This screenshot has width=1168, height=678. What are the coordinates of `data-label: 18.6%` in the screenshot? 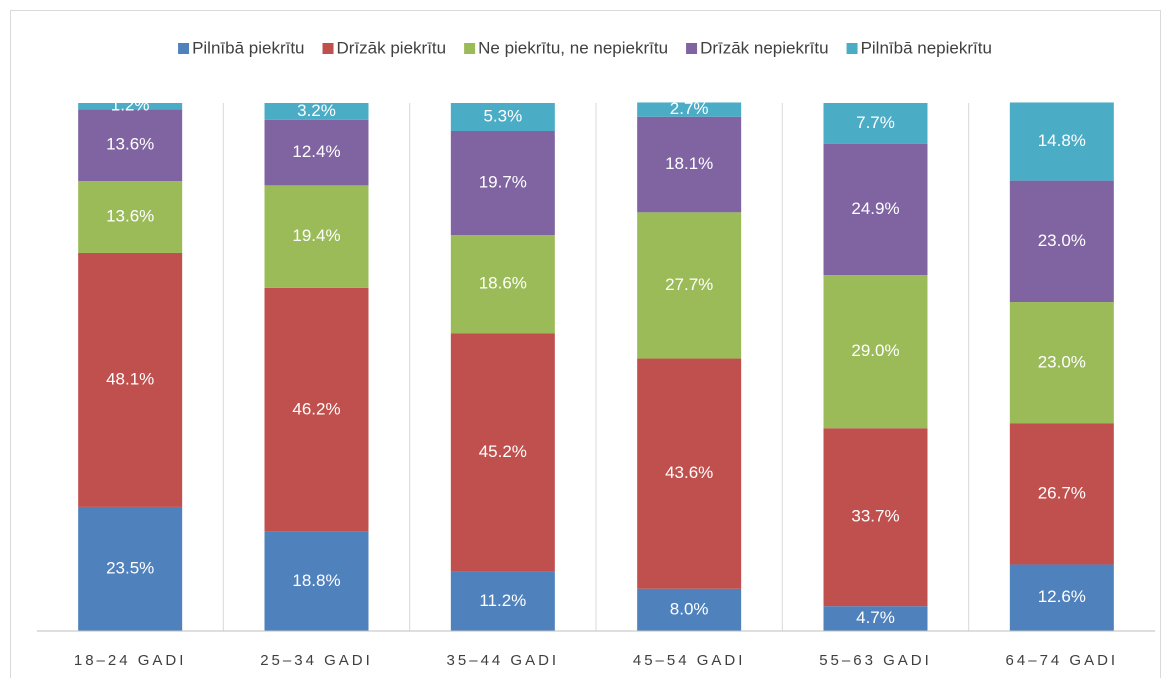 It's located at (503, 283).